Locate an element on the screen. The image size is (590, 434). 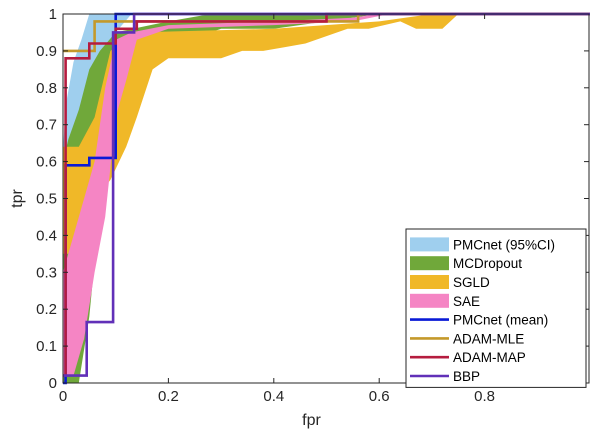
y-tick-label: 1 is located at coordinates (53, 14).